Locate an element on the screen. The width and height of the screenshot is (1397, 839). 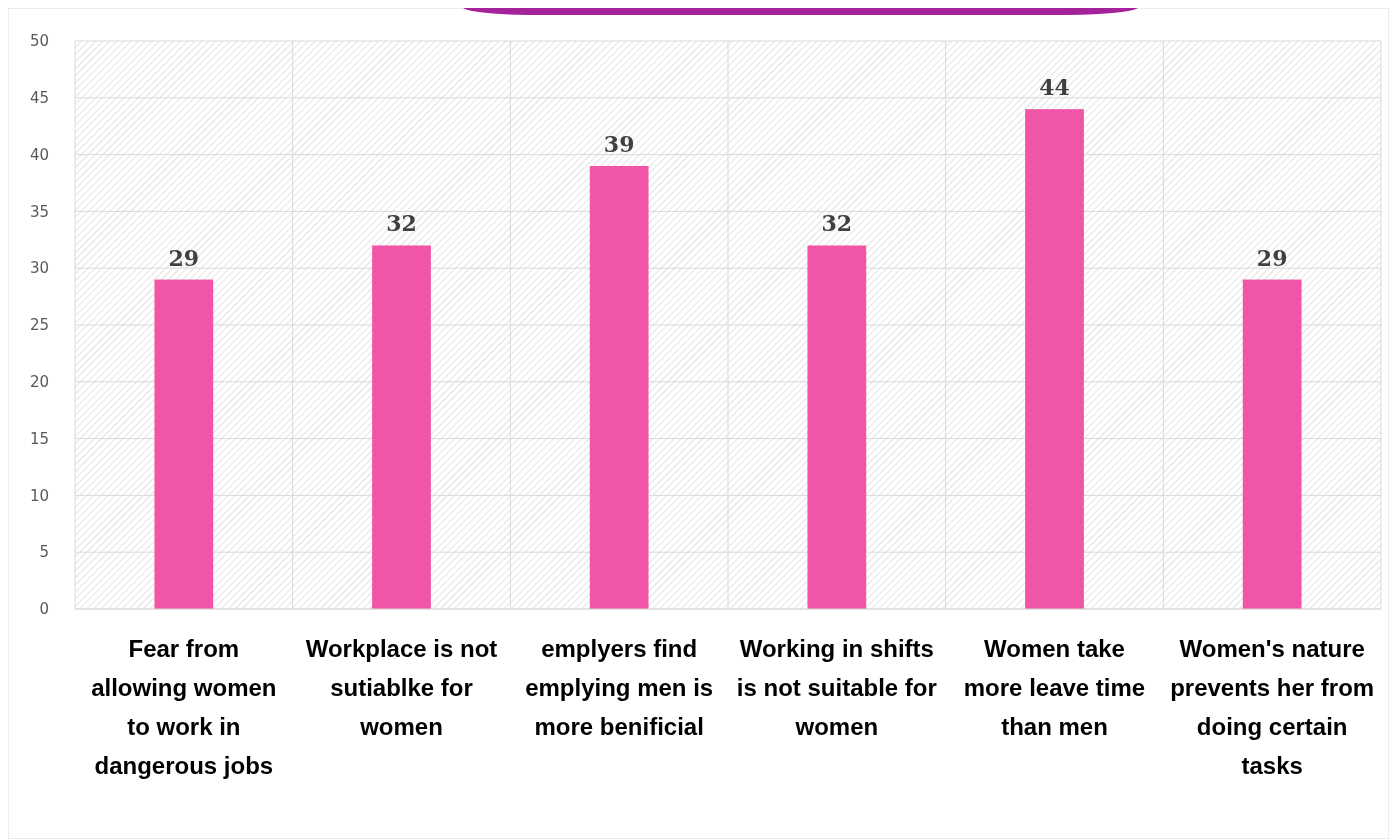
data-label: 44 is located at coordinates (1054, 87).